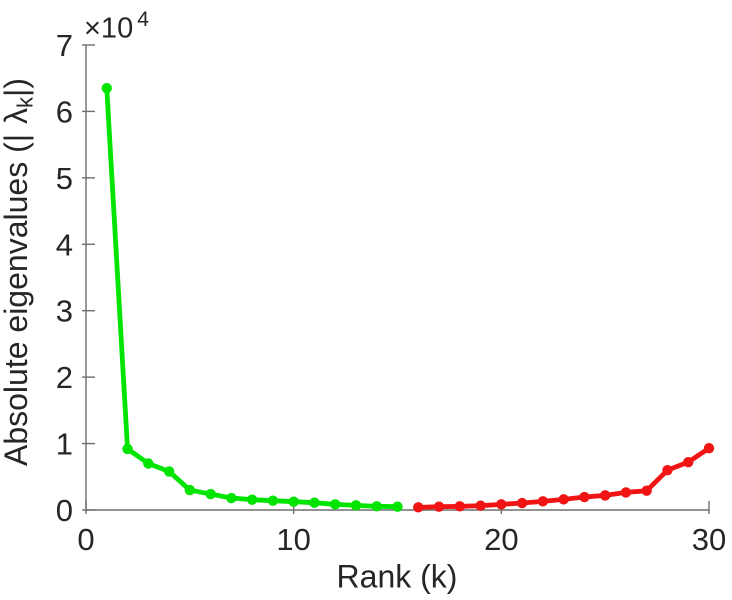 This screenshot has height=600, width=732. Describe the element at coordinates (64, 311) in the screenshot. I see `y-tick-label: 3` at that location.